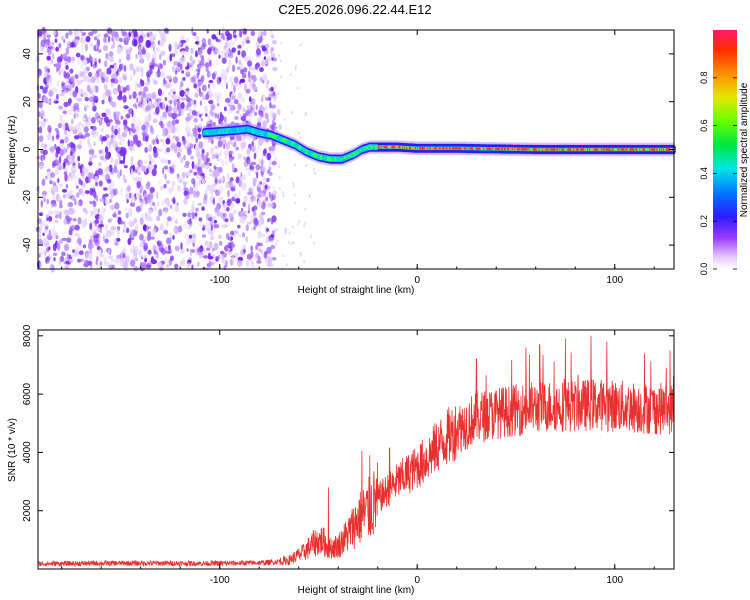  What do you see at coordinates (27, 452) in the screenshot?
I see `y-tick-label: 4000` at bounding box center [27, 452].